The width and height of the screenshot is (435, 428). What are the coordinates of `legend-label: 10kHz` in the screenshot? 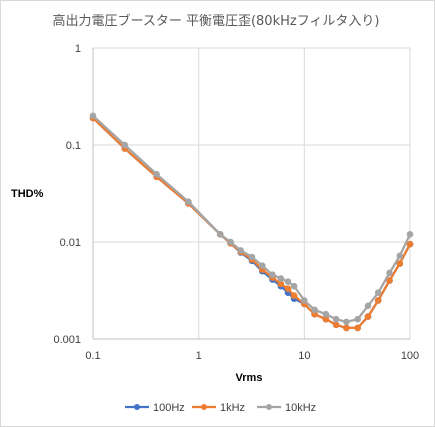 It's located at (300, 408).